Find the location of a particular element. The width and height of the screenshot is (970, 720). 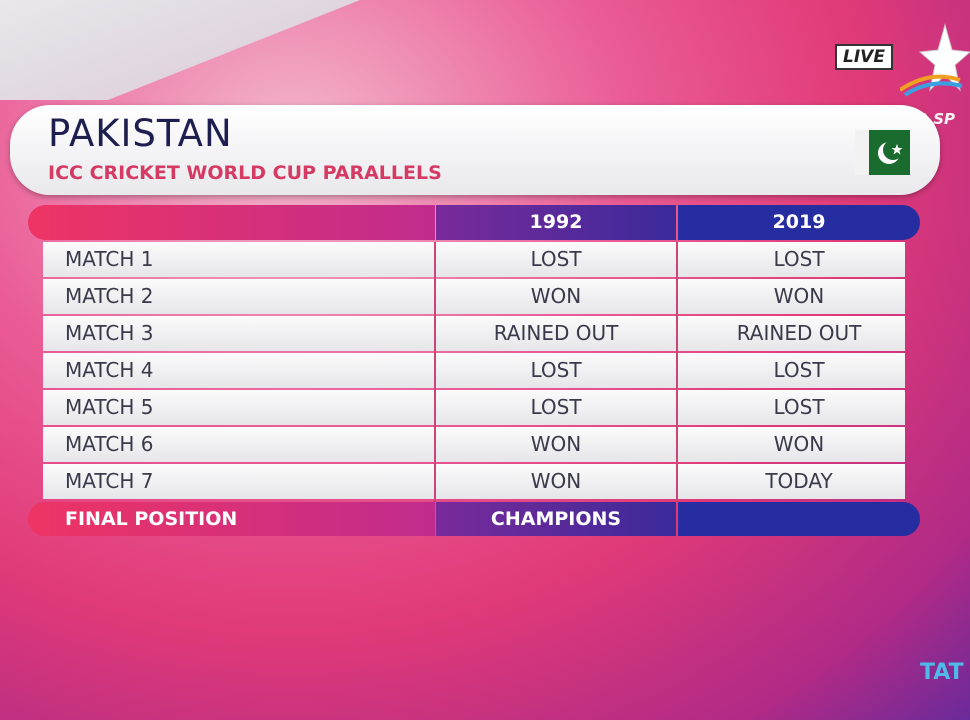

column-header: 2019 is located at coordinates (799, 222).